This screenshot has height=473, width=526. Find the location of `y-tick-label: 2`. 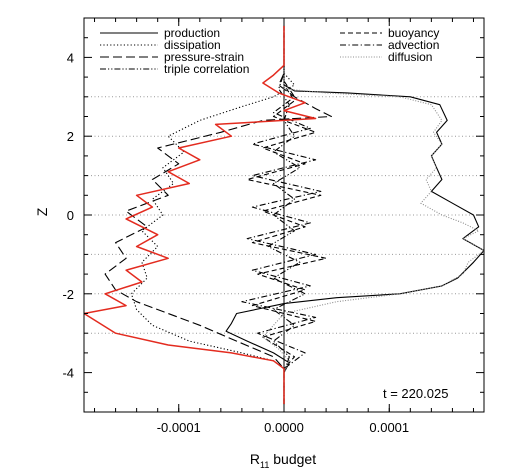

y-tick-label: 2 is located at coordinates (70, 136).